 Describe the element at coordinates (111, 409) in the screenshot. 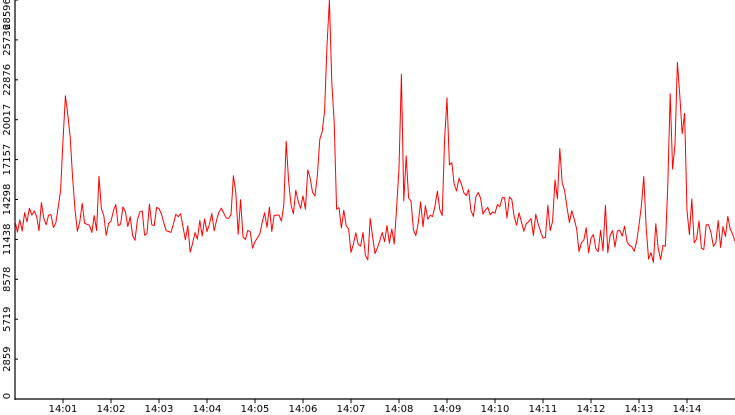

I see `x-tick-label: 14:02` at that location.